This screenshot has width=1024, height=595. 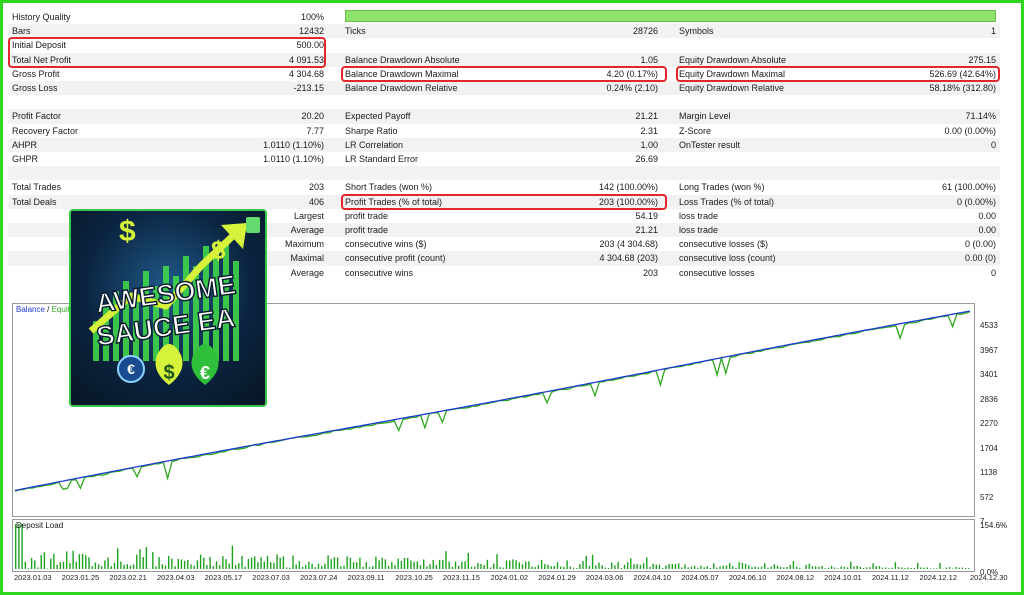 What do you see at coordinates (993, 144) in the screenshot?
I see `stat-value: 0` at bounding box center [993, 144].